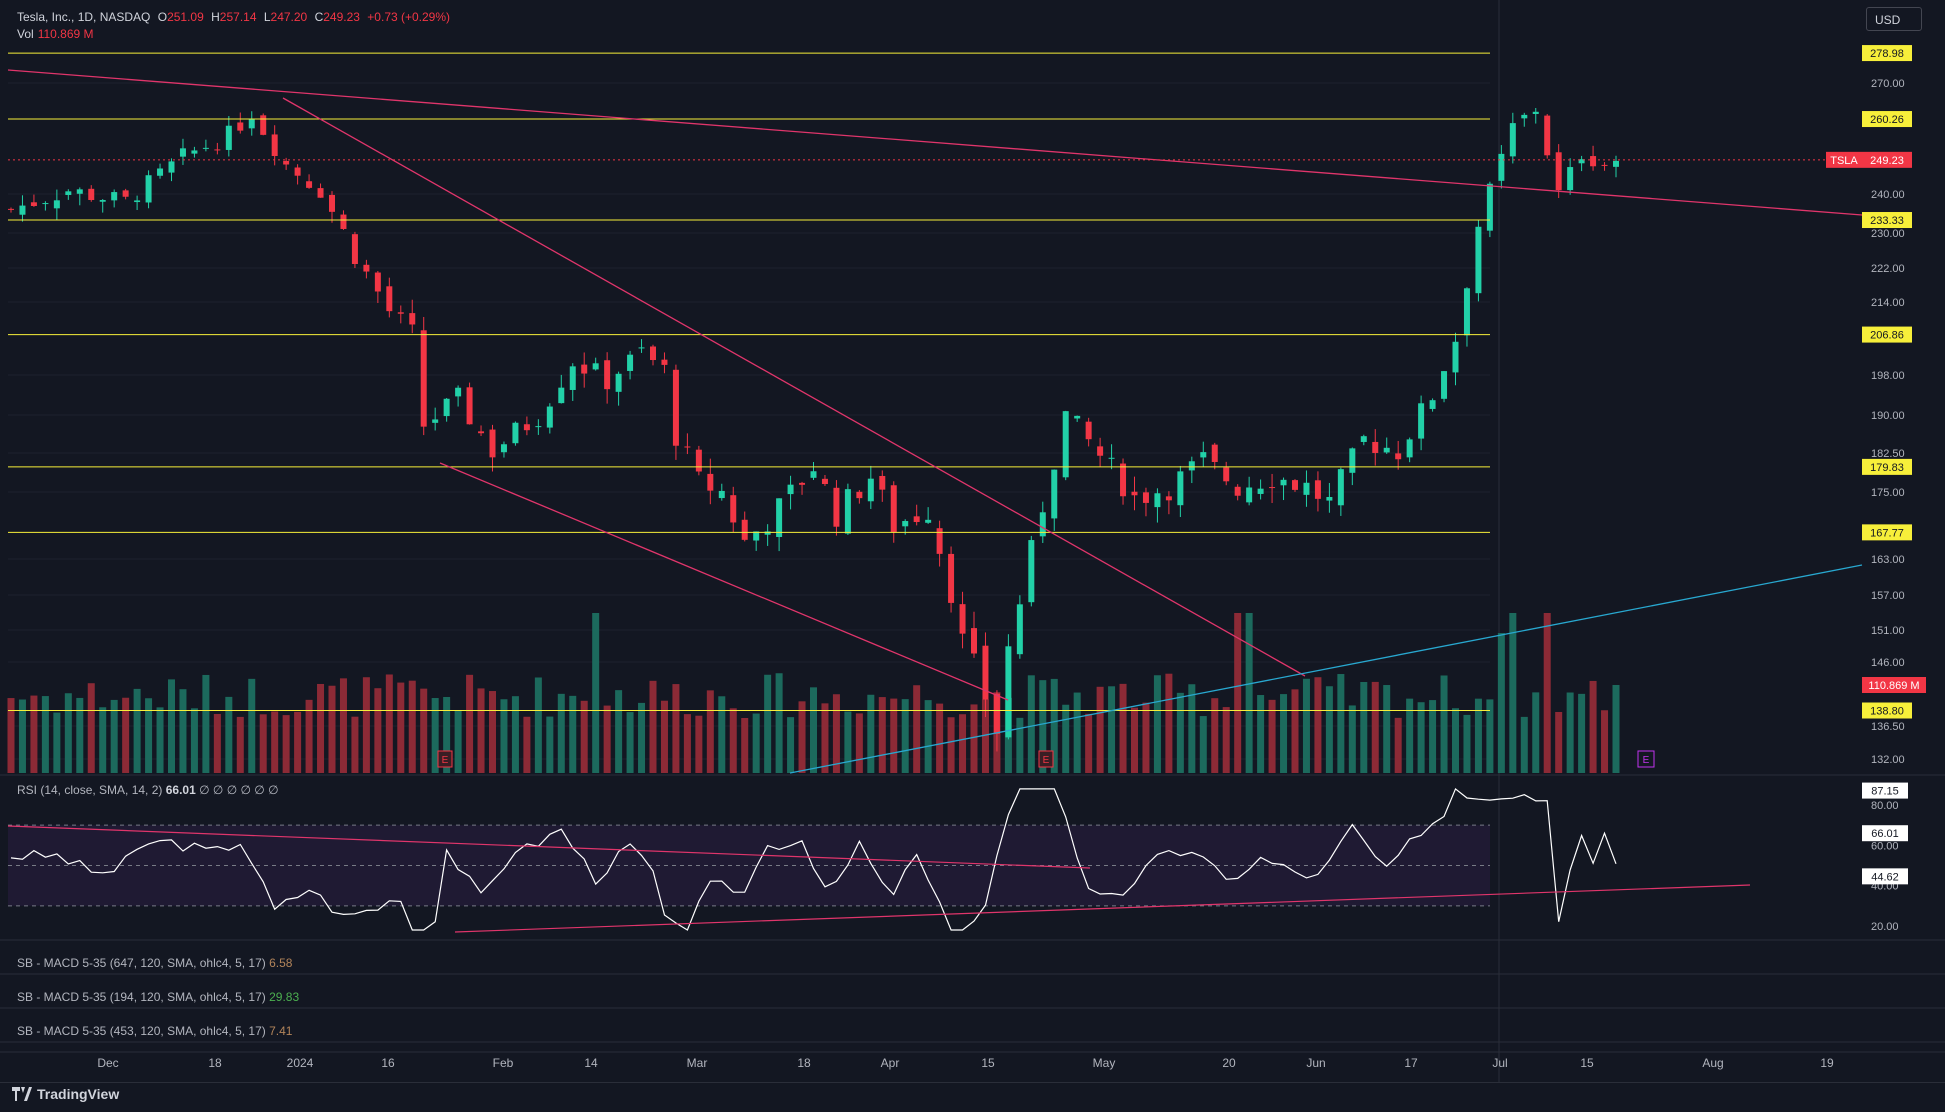  Describe the element at coordinates (1888, 454) in the screenshot. I see `price-tick-label: 182.50` at that location.